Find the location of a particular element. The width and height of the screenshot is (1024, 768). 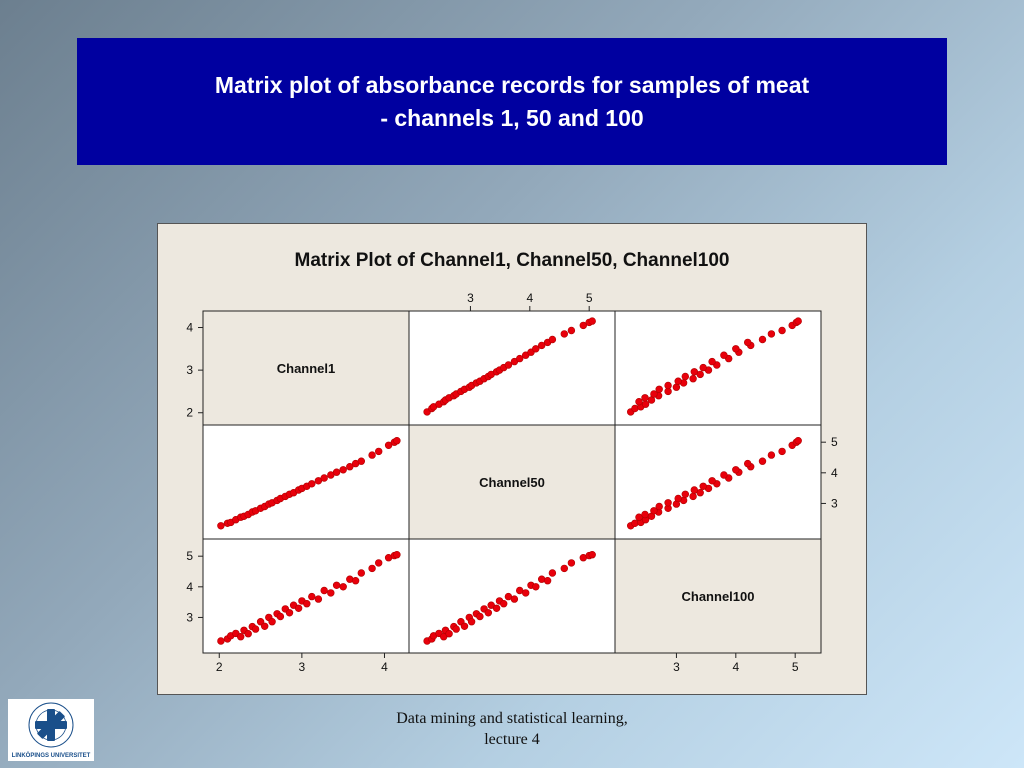

right-tick-label-5: 5 is located at coordinates (834, 442).